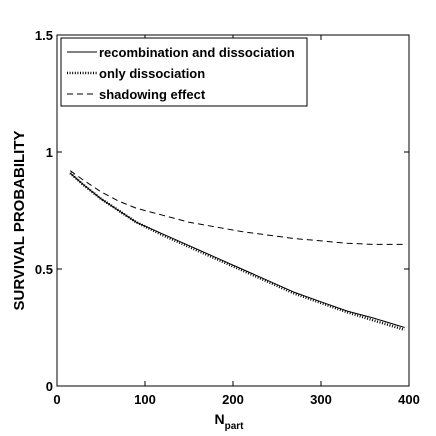 This screenshot has height=436, width=436. I want to click on x-axis-title: Npart, so click(229, 421).